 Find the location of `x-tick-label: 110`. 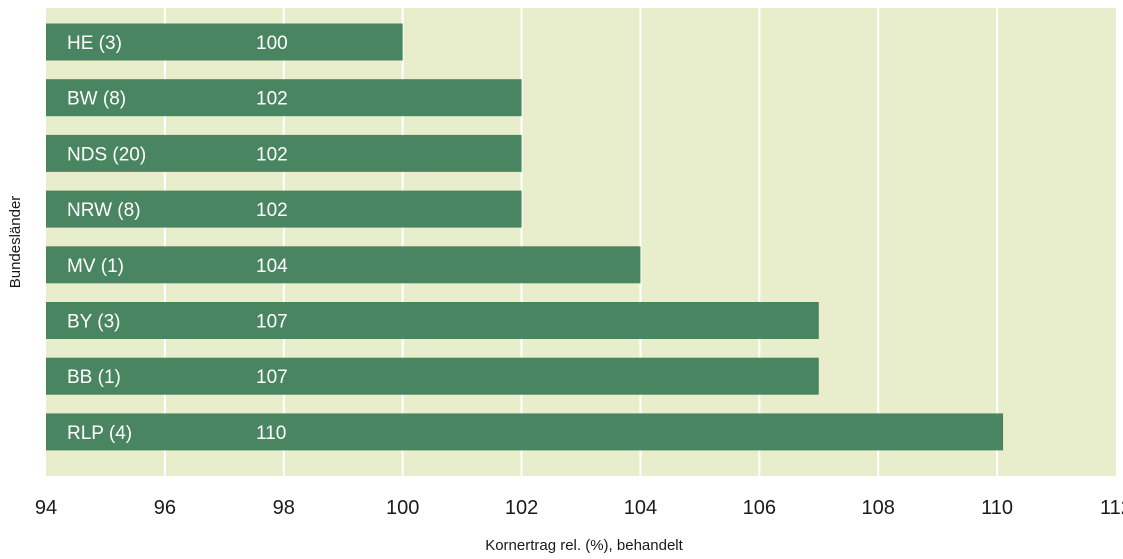

x-tick-label: 110 is located at coordinates (997, 508).